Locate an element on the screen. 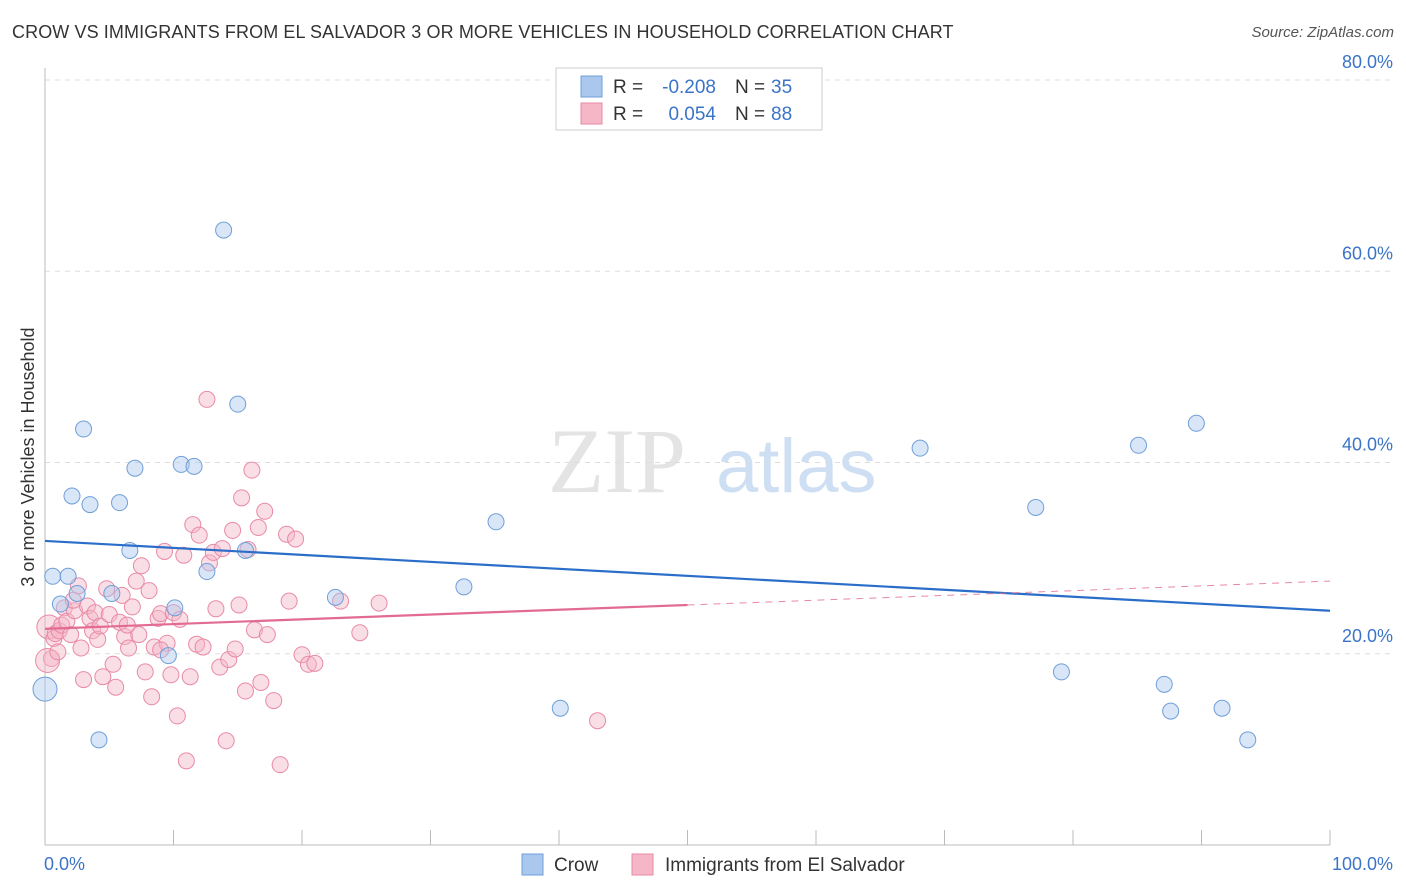 This screenshot has width=1406, height=892. y-tick-label-80: 80.0% is located at coordinates (1367, 62).